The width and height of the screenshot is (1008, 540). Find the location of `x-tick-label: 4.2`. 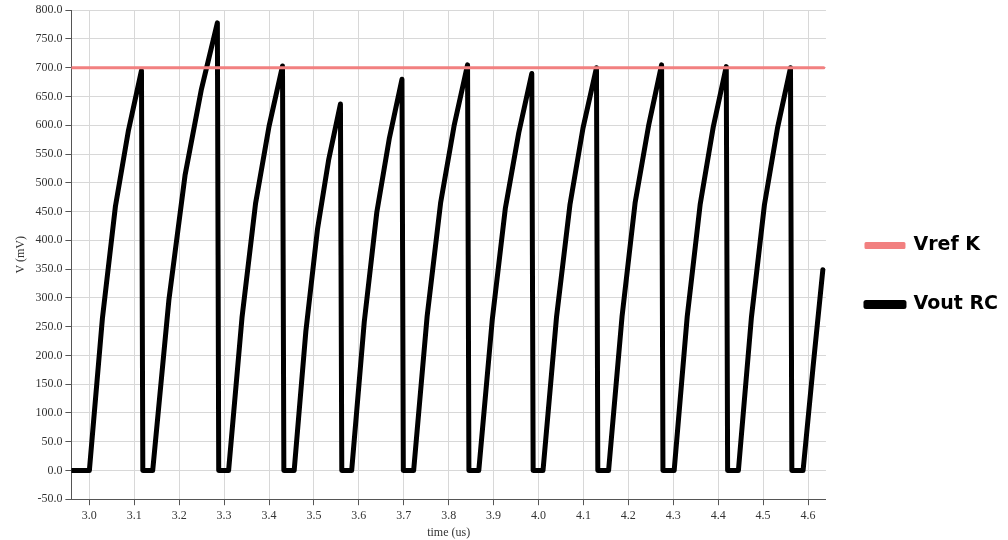

x-tick-label: 4.2 is located at coordinates (628, 514).